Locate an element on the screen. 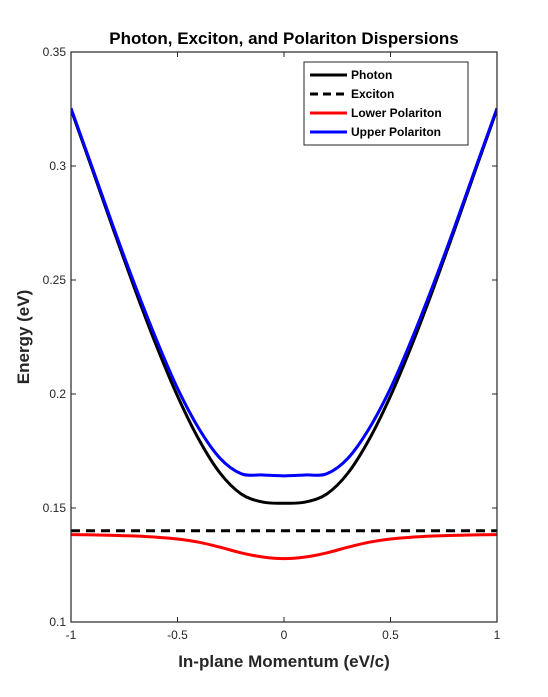 The width and height of the screenshot is (548, 697). legend-item-3: Lower Polariton is located at coordinates (376, 113).